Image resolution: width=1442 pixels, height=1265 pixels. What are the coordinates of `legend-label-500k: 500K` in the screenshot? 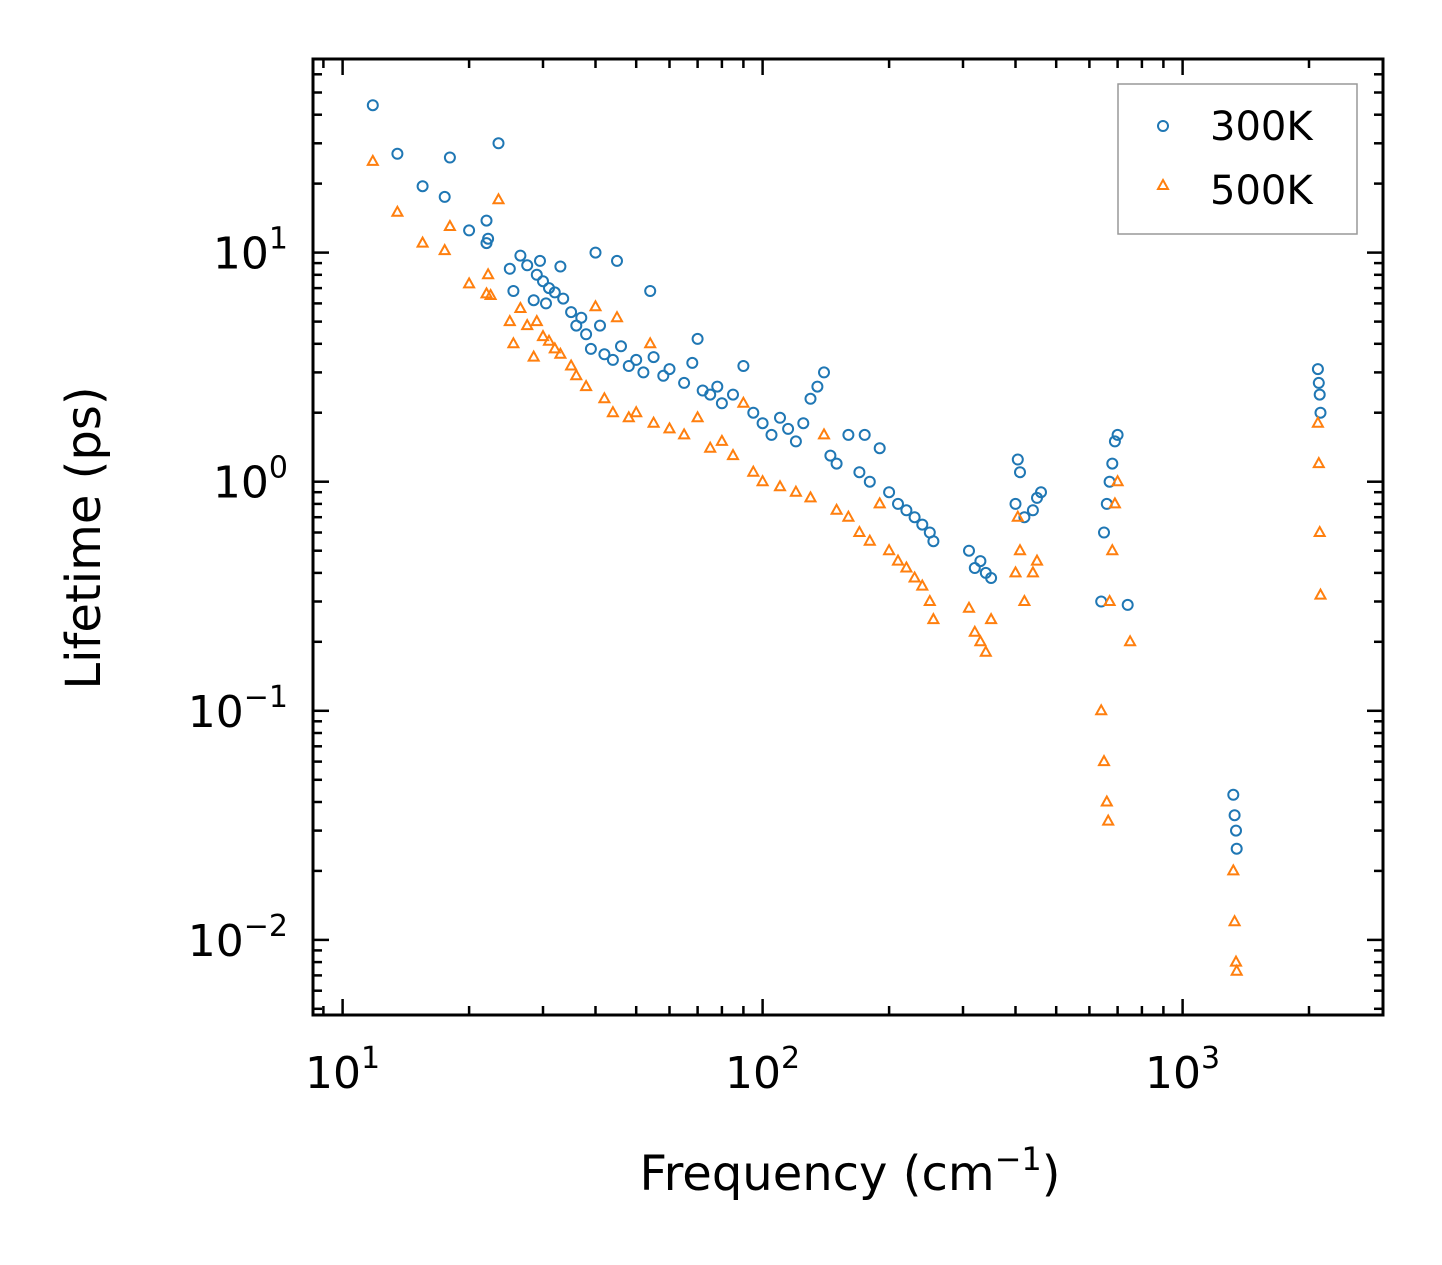 It's located at (1262, 191).